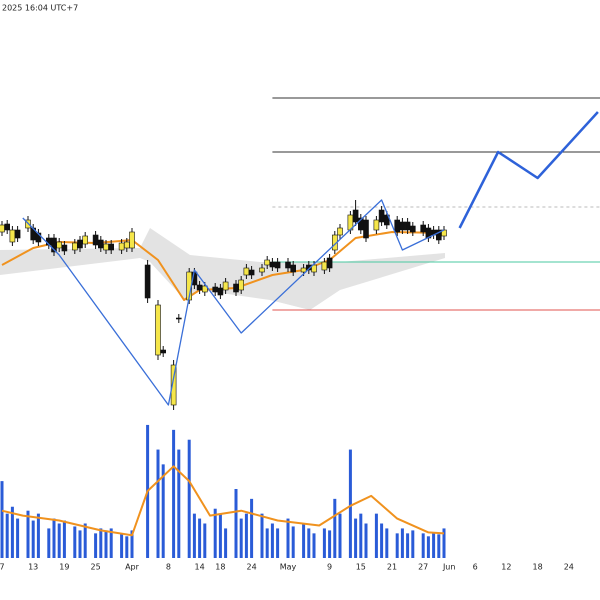 The width and height of the screenshot is (600, 600). What do you see at coordinates (33, 567) in the screenshot?
I see `x-tick-label: 13` at bounding box center [33, 567].